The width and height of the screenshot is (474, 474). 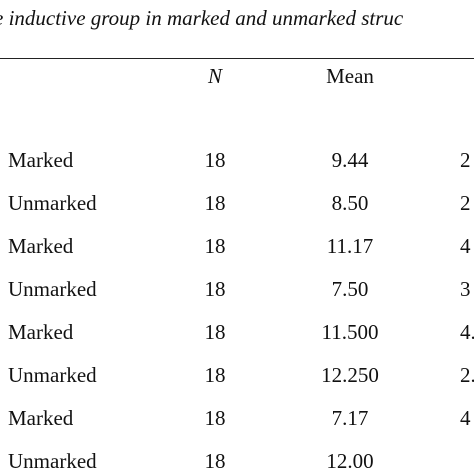 What do you see at coordinates (467, 375) in the screenshot?
I see `sd-cell: 2.` at bounding box center [467, 375].